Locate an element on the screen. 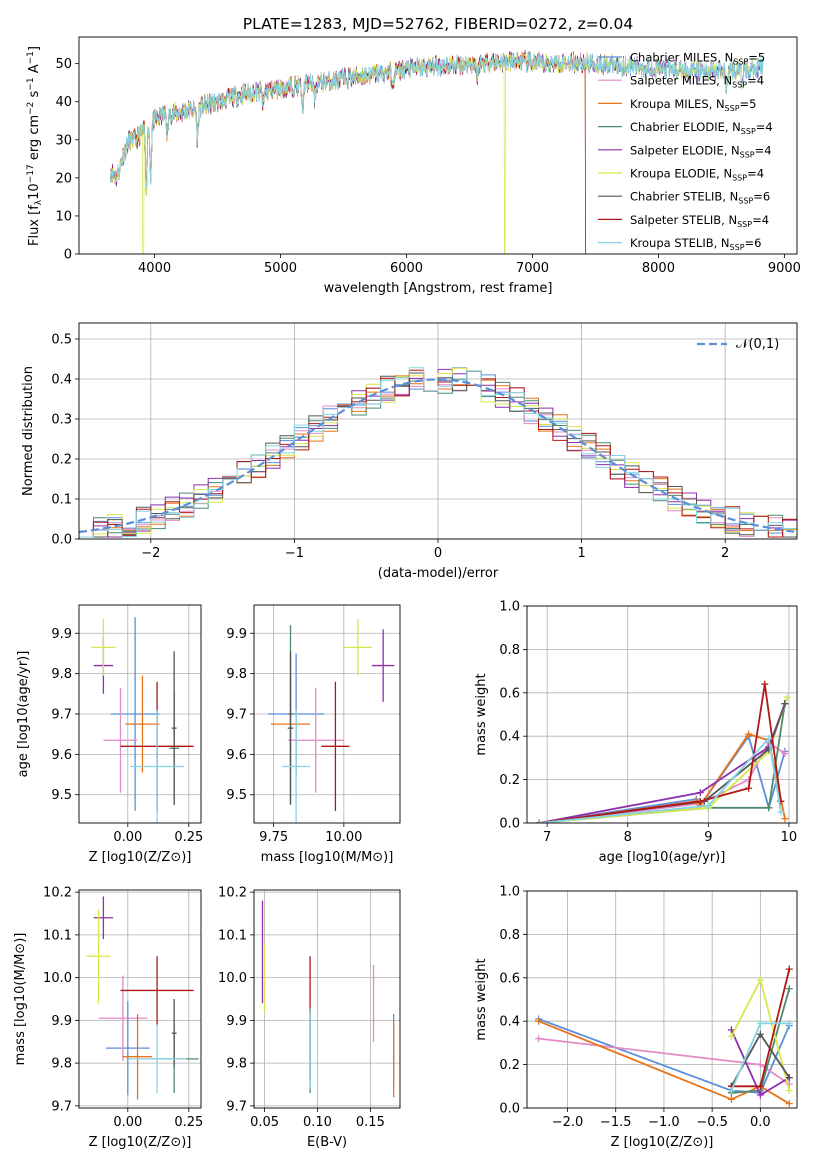 The image size is (819, 1170). x-axis-label: E(B-V) is located at coordinates (327, 1142).